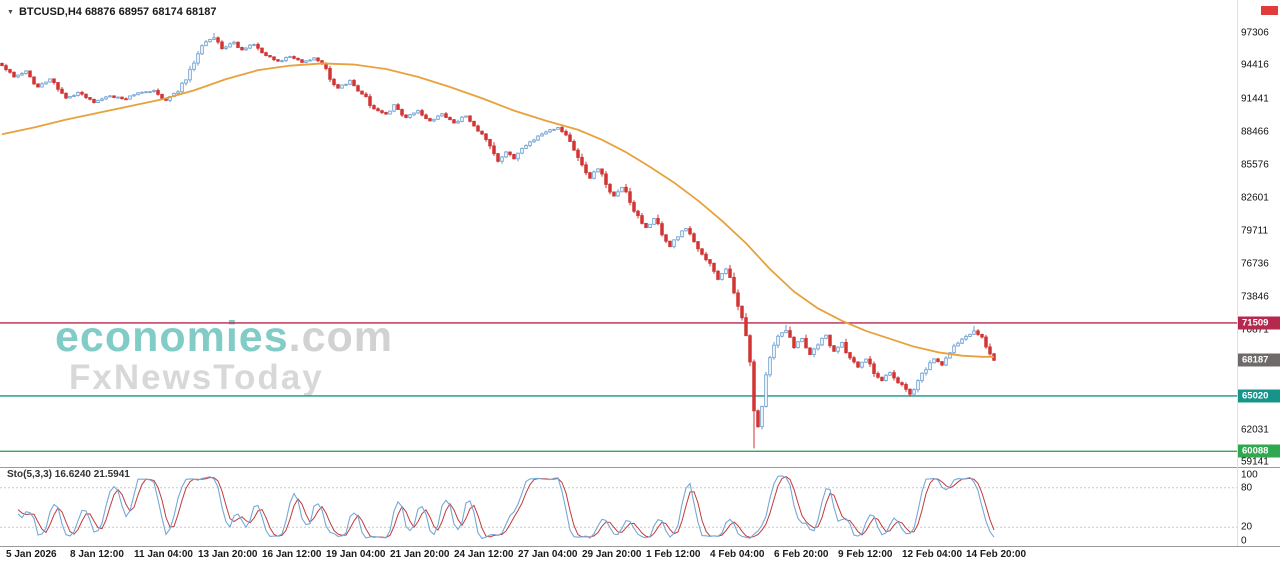 This screenshot has height=567, width=1280. I want to click on price-label: 97306, so click(1255, 33).